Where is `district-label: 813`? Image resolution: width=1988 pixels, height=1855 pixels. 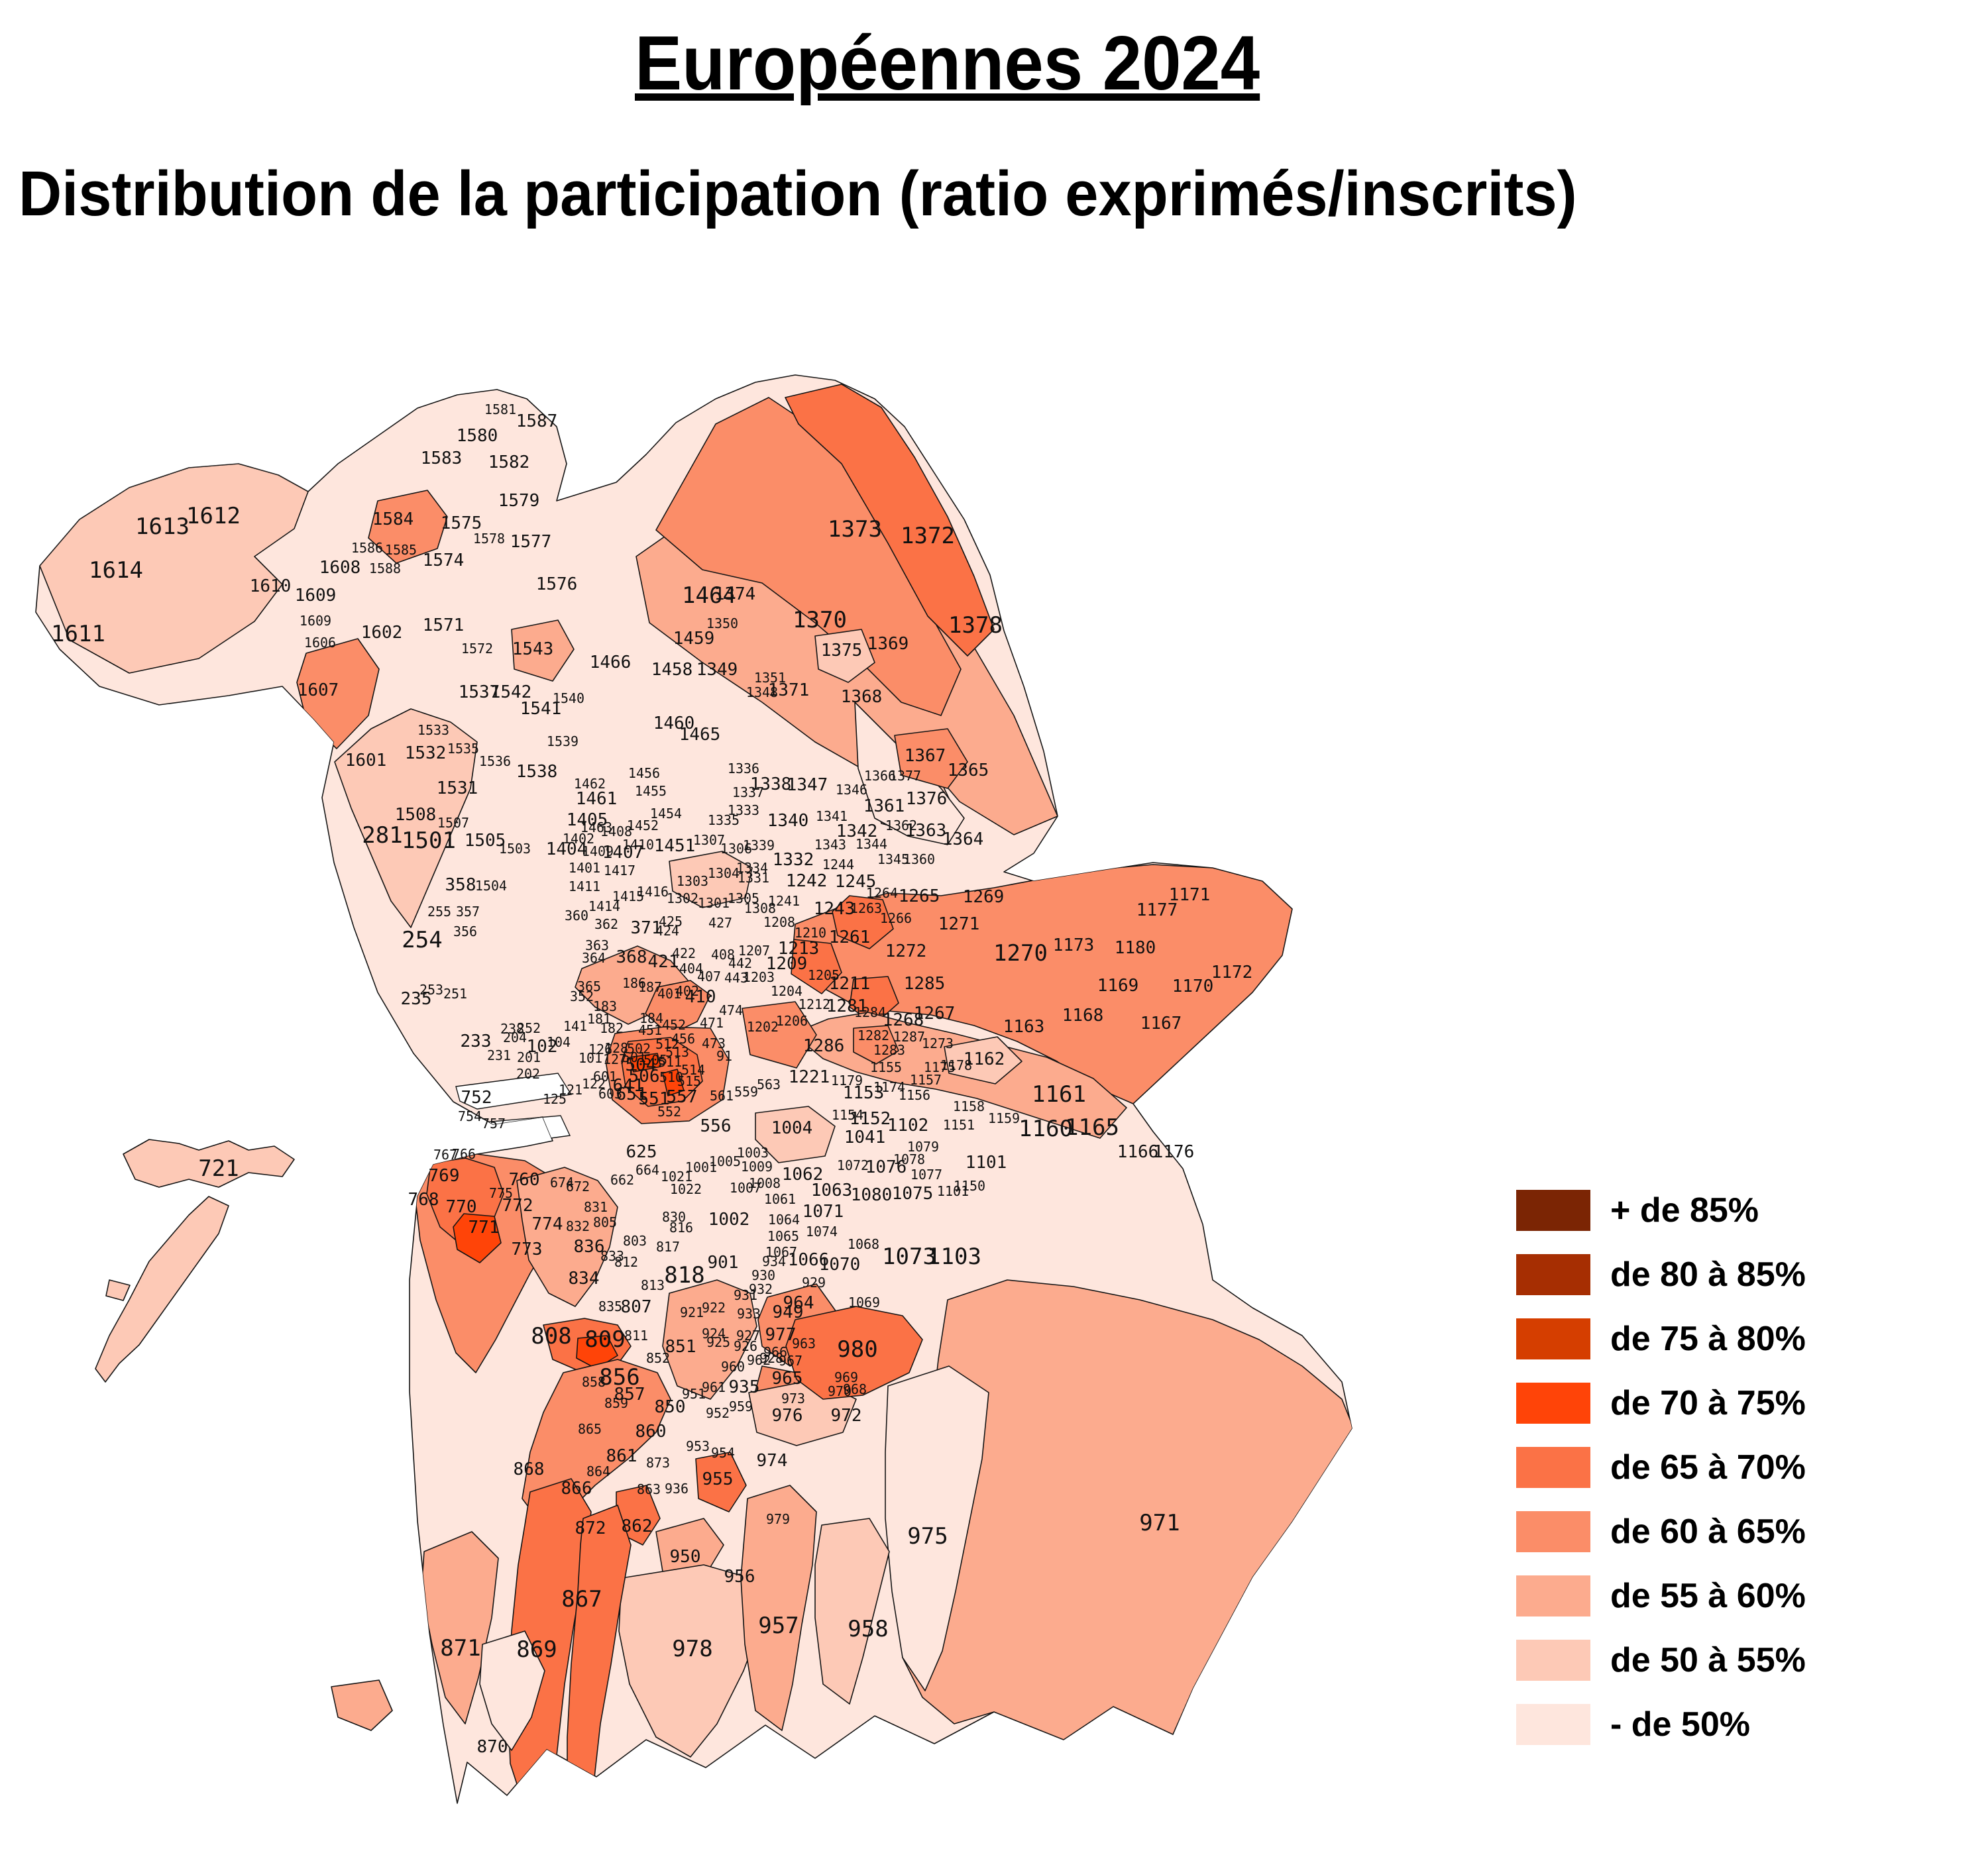 district-label: 813 is located at coordinates (653, 1285).